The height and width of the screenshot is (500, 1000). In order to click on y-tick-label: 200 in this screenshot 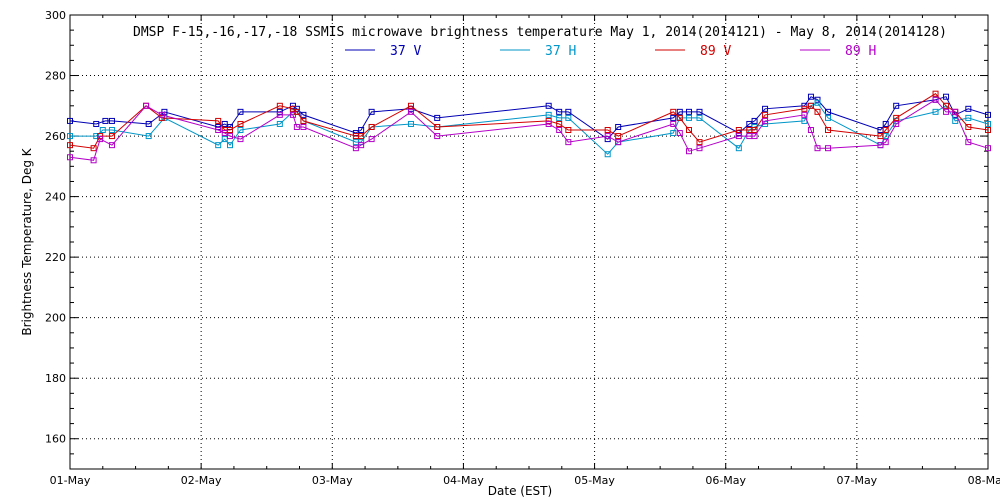, I will do `click(55, 318)`.